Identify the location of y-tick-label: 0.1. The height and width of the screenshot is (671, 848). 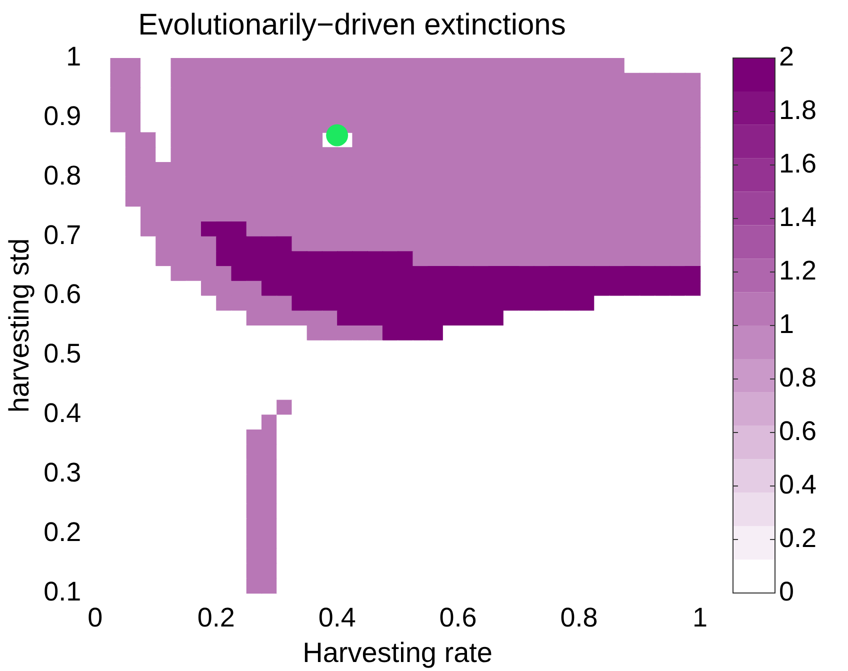
(63, 591).